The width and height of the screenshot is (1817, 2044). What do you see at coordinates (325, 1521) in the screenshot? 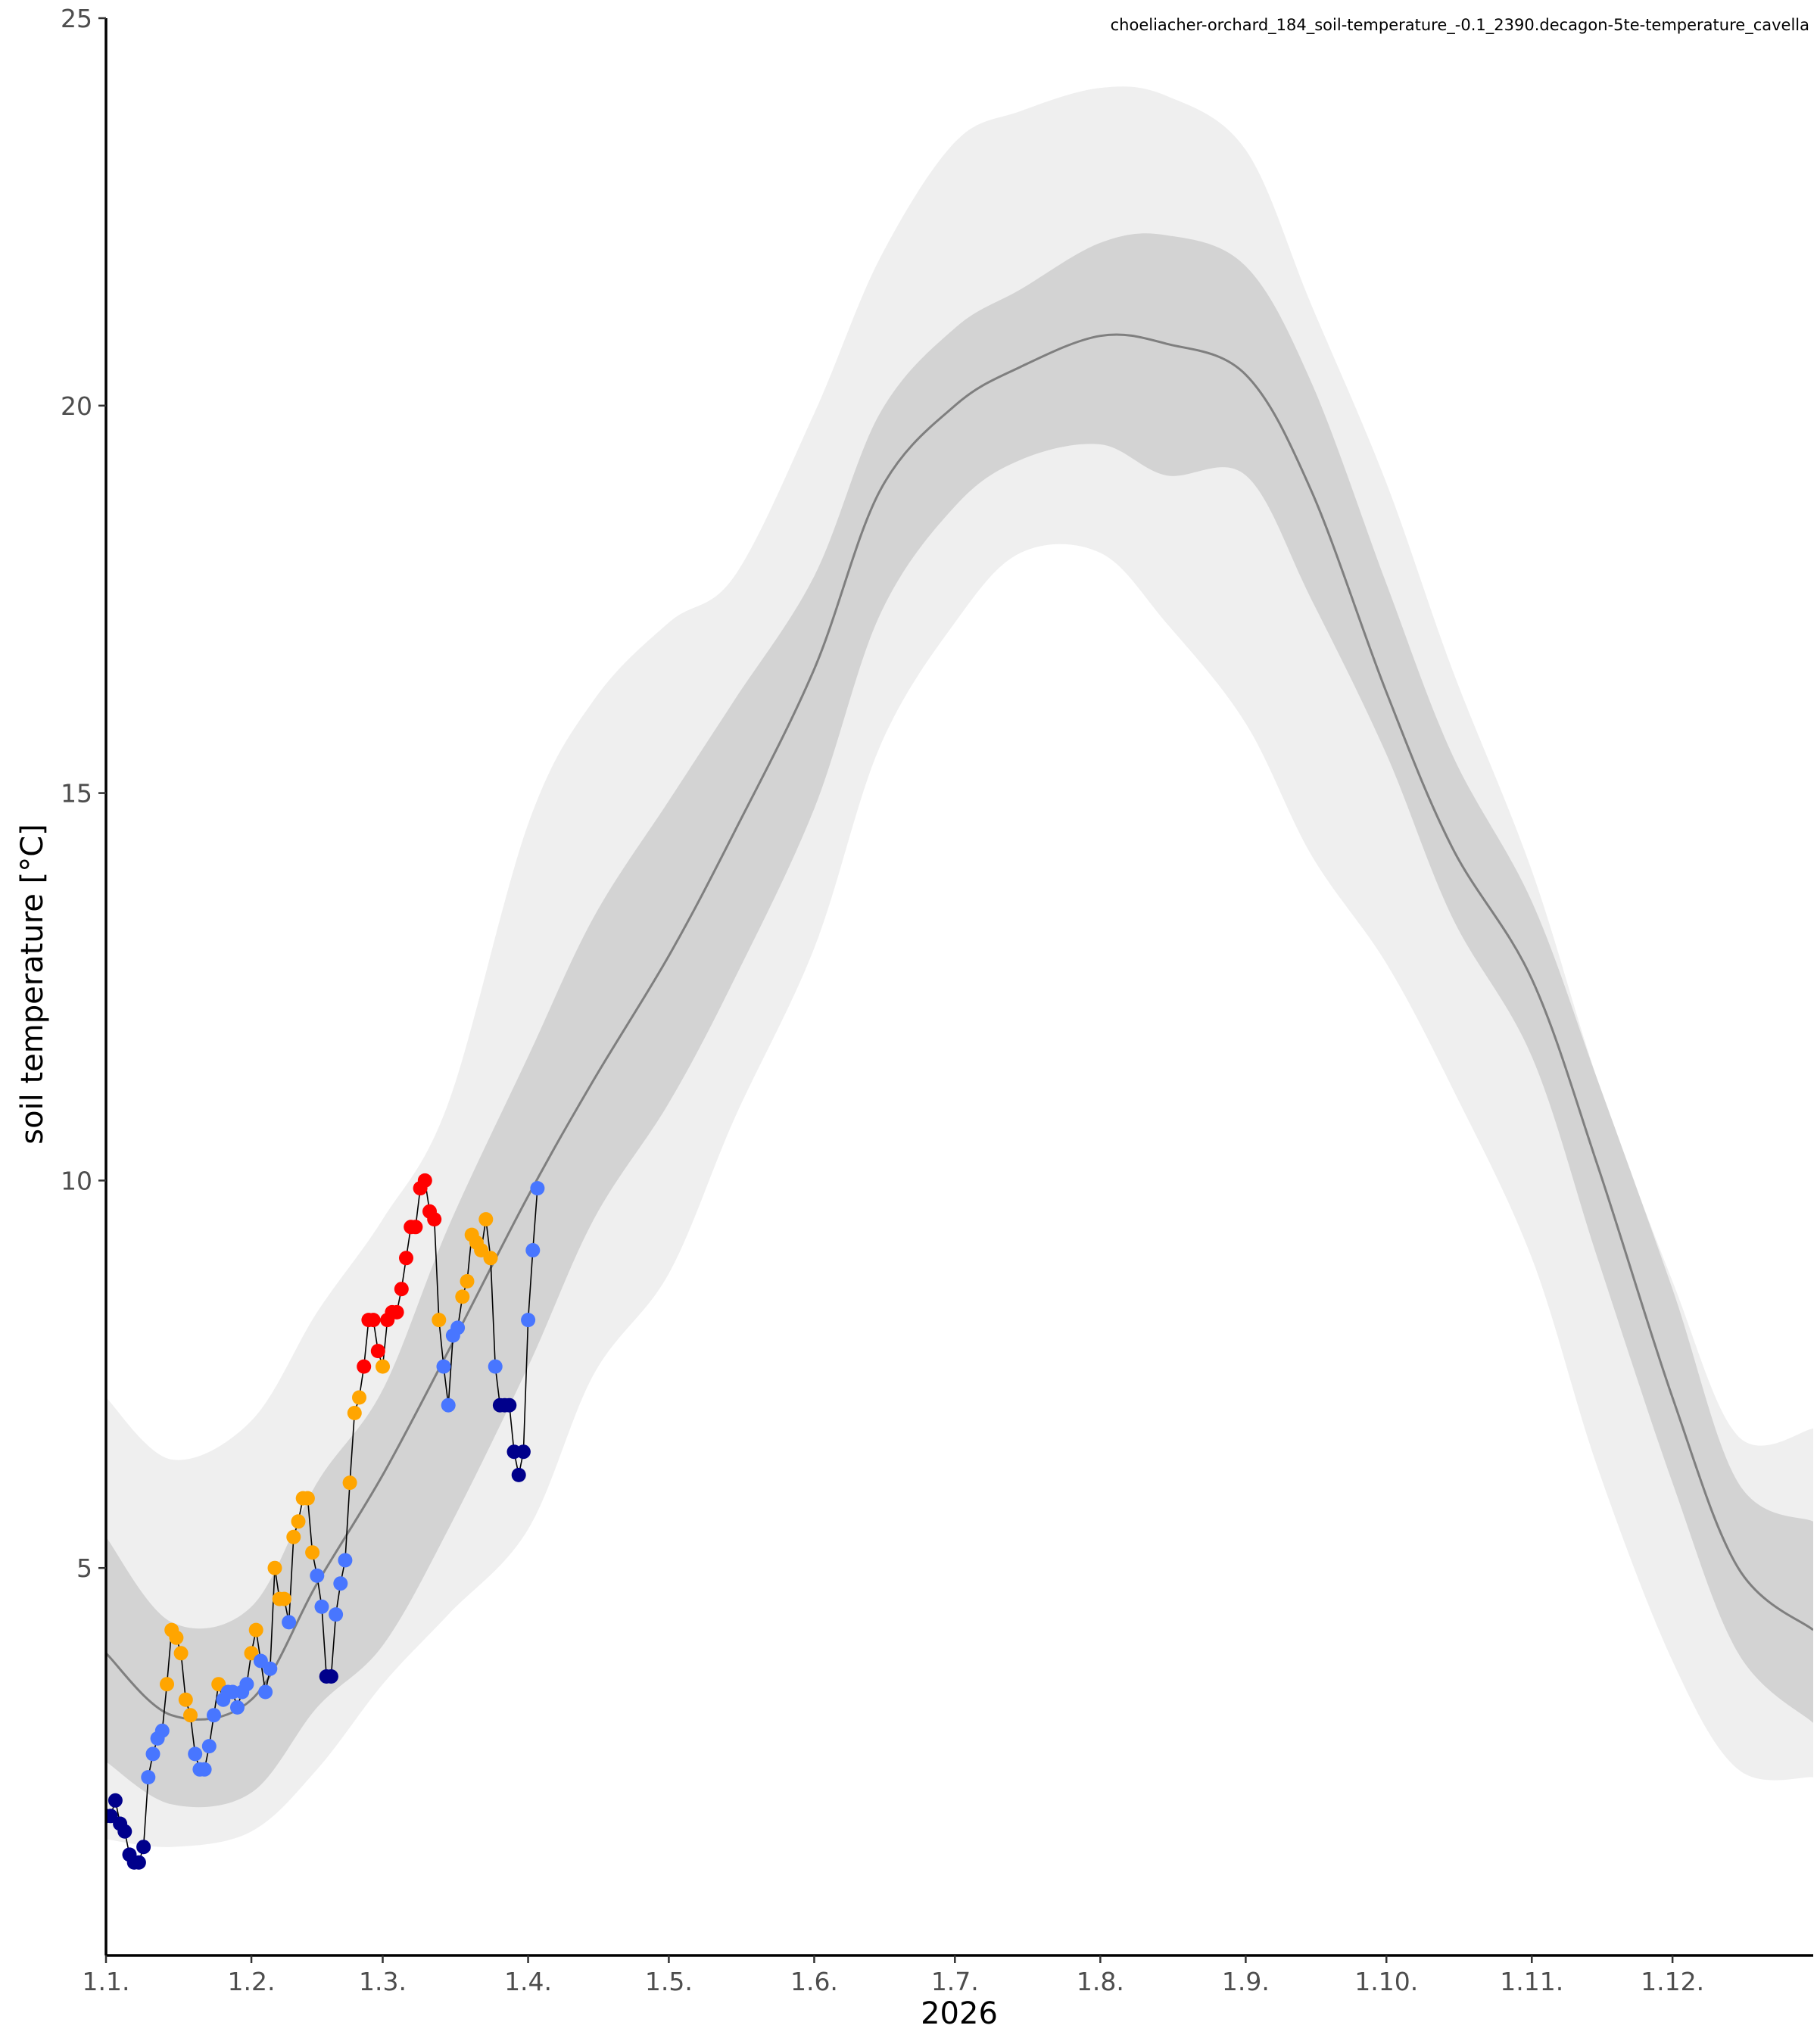
I see `observed-points` at bounding box center [325, 1521].